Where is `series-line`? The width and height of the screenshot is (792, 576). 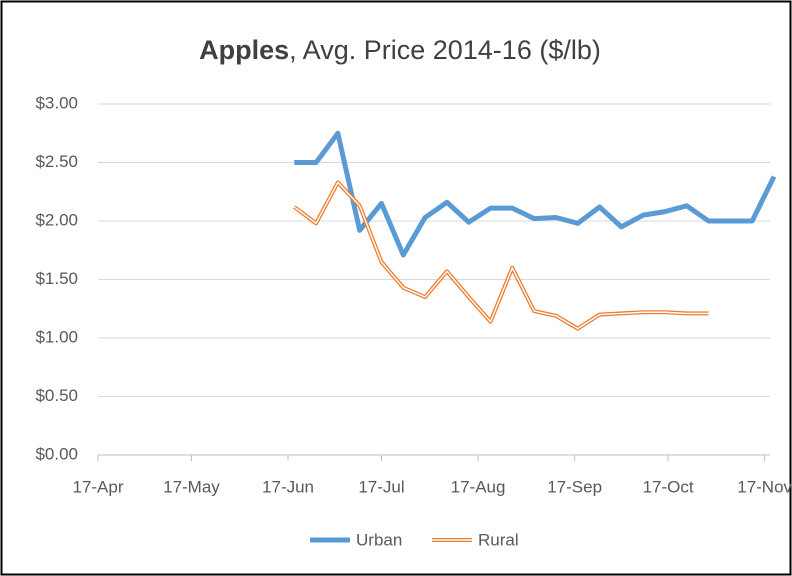
series-line is located at coordinates (535, 194).